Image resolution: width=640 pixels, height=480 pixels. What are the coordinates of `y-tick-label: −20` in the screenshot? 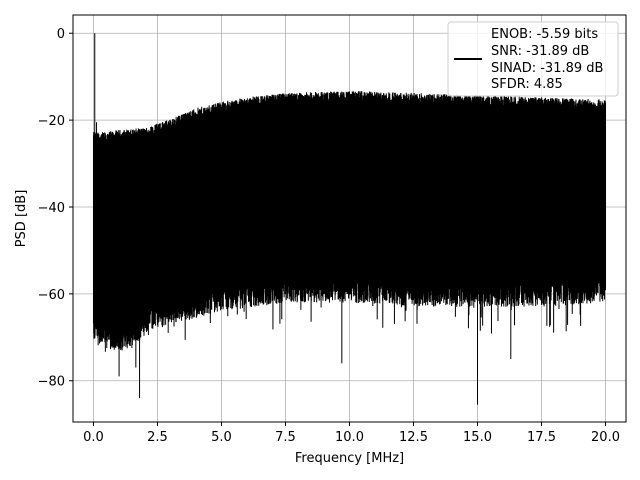 It's located at (51, 121).